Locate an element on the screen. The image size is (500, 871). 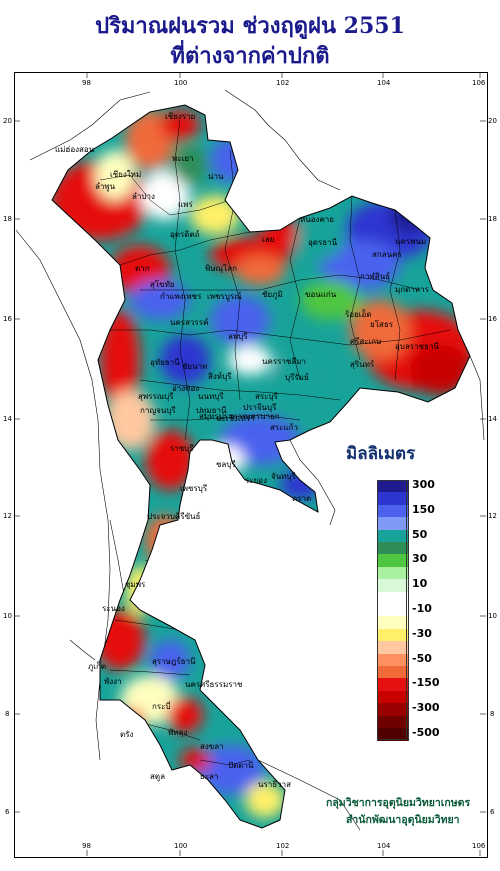
place-label: อุตรดิตถ์ is located at coordinates (185, 234).